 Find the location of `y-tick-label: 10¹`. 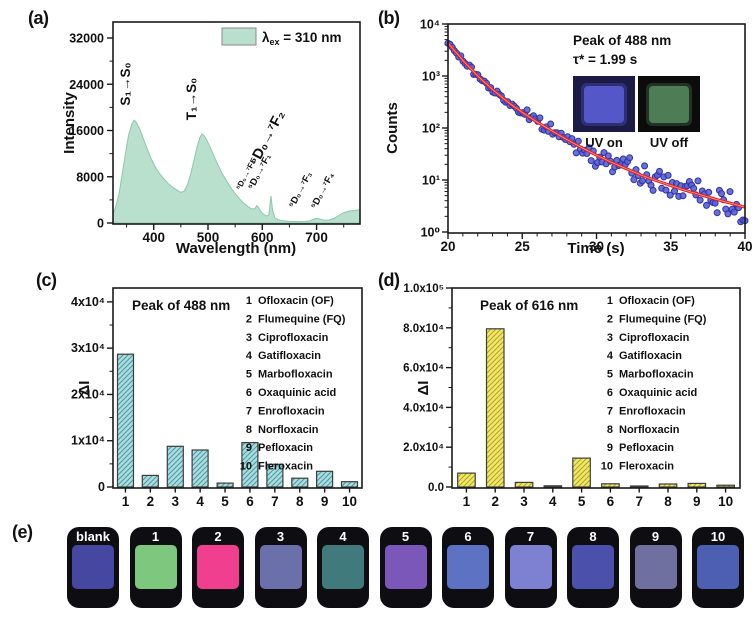

y-tick-label: 10¹ is located at coordinates (431, 181).